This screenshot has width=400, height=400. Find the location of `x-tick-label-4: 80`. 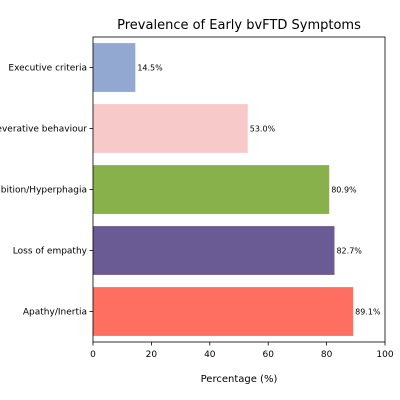

x-tick-label-4: 80 is located at coordinates (327, 355).